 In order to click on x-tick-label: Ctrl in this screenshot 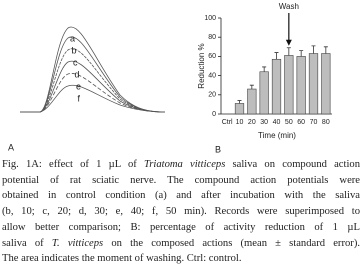, I will do `click(227, 122)`.